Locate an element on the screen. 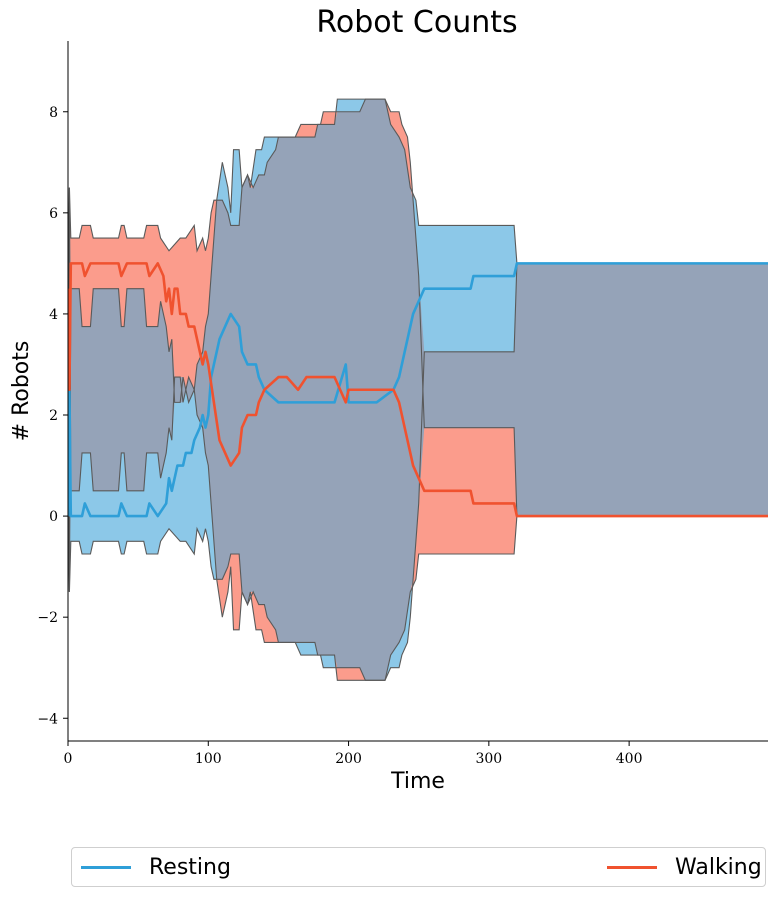 The width and height of the screenshot is (778, 899). resting-line-swatch is located at coordinates (106, 867).